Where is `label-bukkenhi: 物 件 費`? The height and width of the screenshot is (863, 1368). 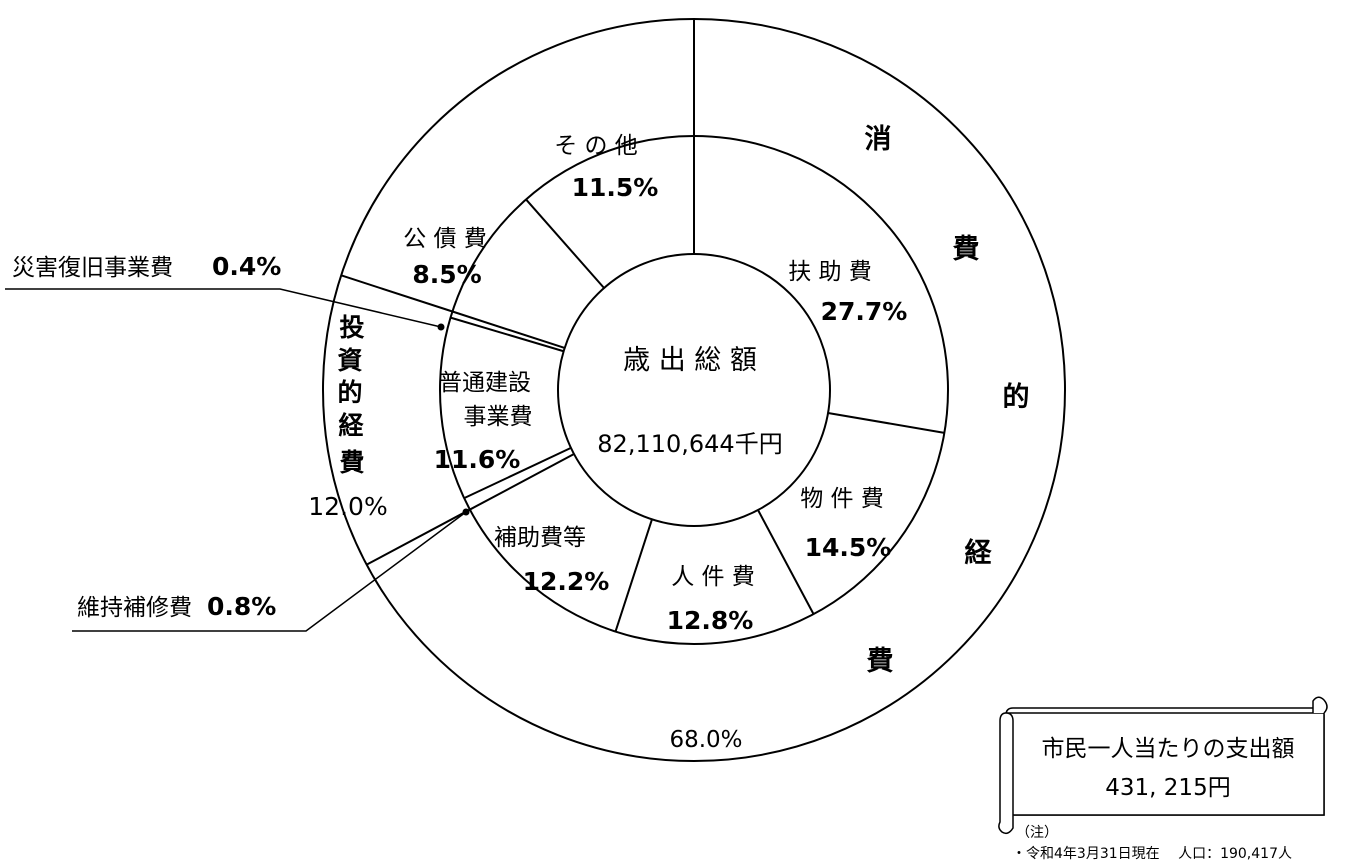 label-bukkenhi: 物 件 費 is located at coordinates (842, 499).